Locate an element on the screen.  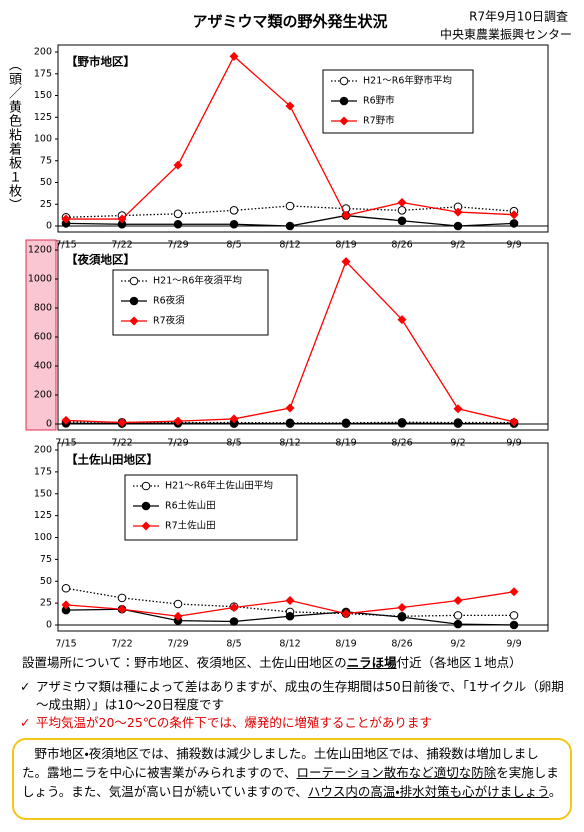
survey-date: R7年9月10日調査 is located at coordinates (518, 17).